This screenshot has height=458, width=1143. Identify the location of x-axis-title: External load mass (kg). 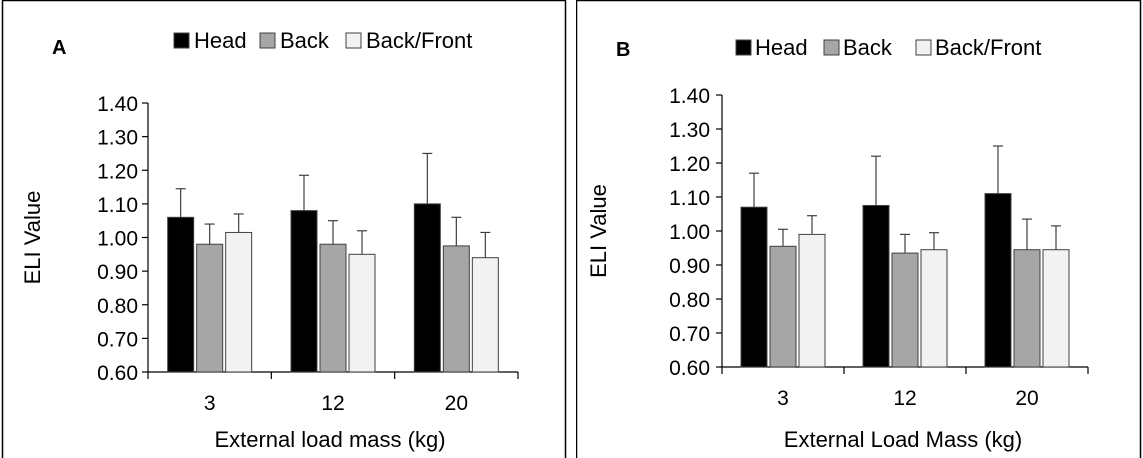
(329, 439).